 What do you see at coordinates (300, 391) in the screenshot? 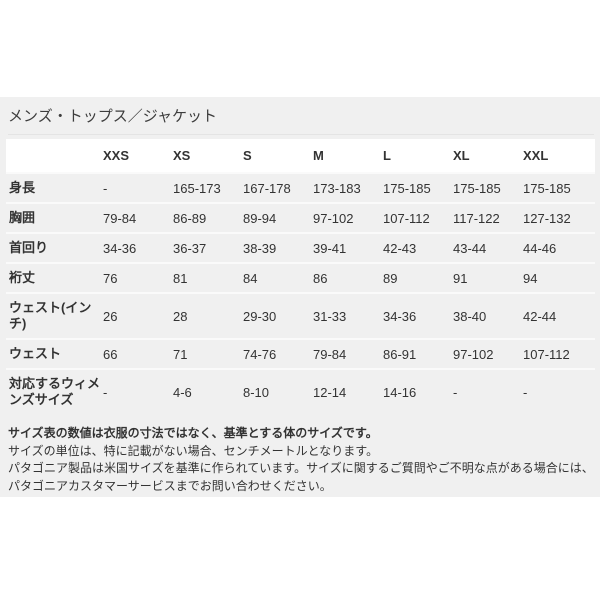
I see `table-row: 対応するウィメンズサイズ -4-6 8-10 12-14 14-16- -` at bounding box center [300, 391].